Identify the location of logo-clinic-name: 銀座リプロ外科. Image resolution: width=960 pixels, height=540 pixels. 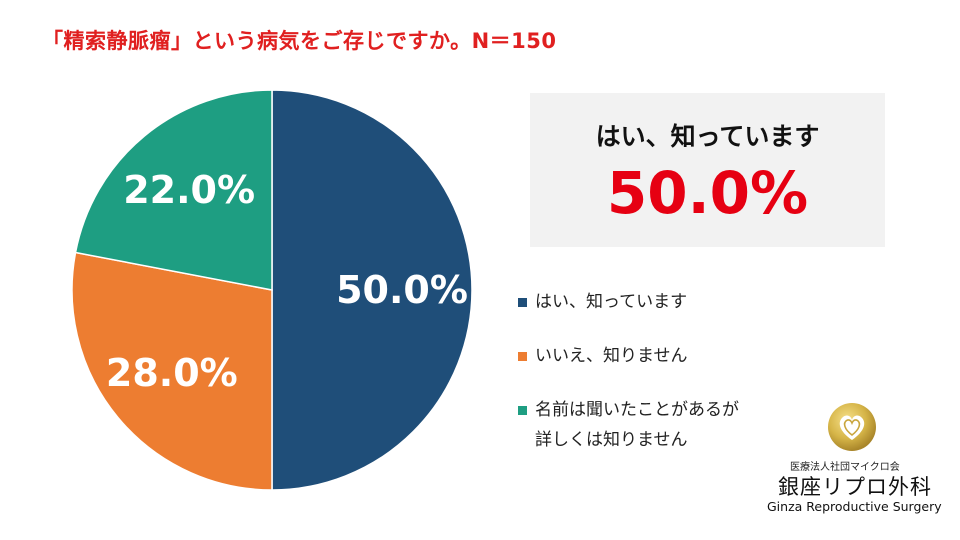
(855, 487).